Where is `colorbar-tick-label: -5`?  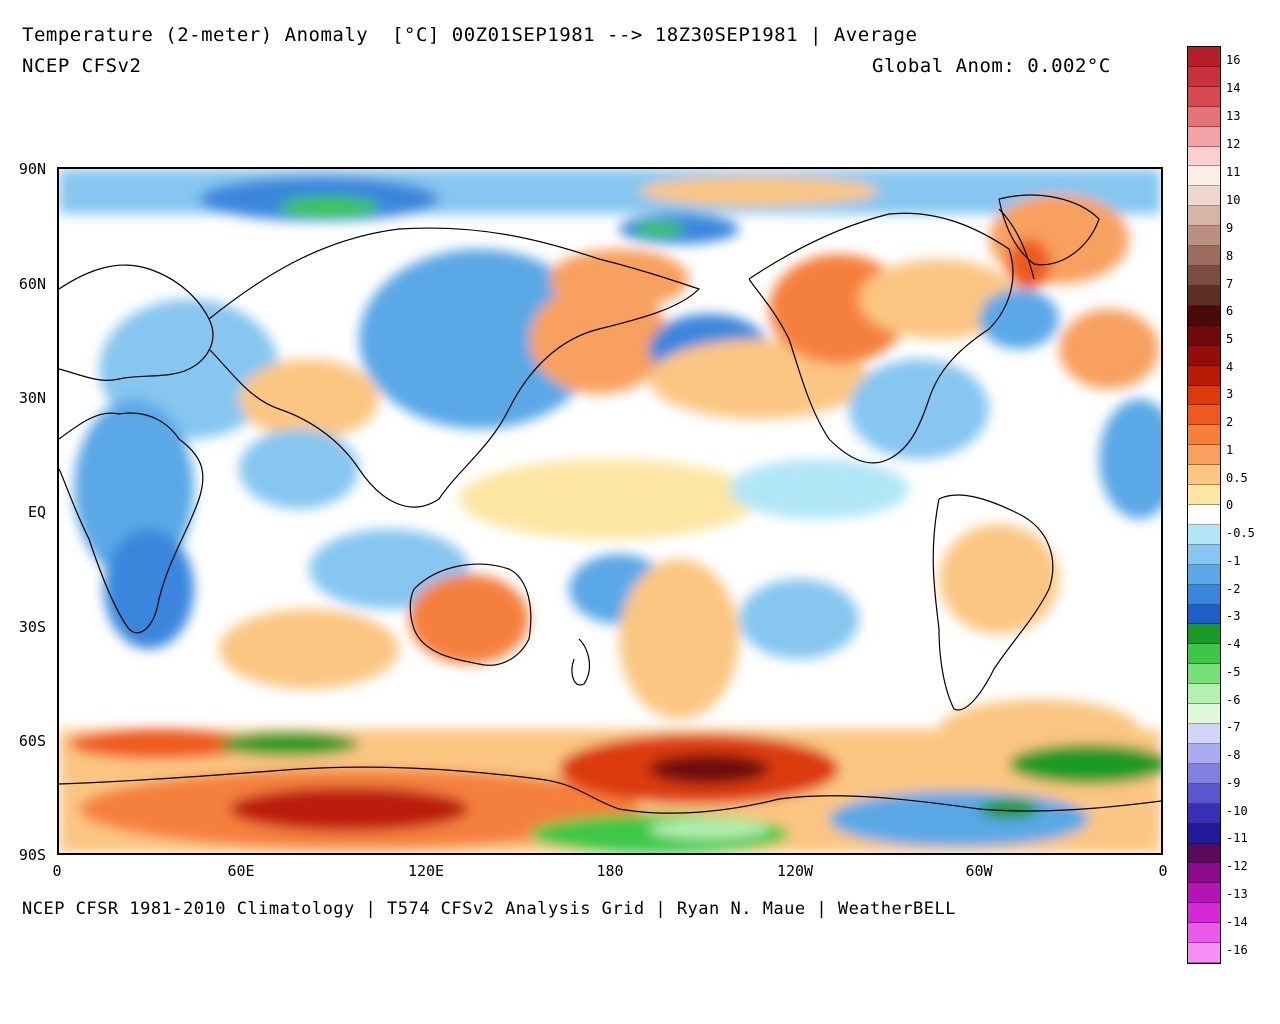
colorbar-tick-label: -5 is located at coordinates (1233, 672).